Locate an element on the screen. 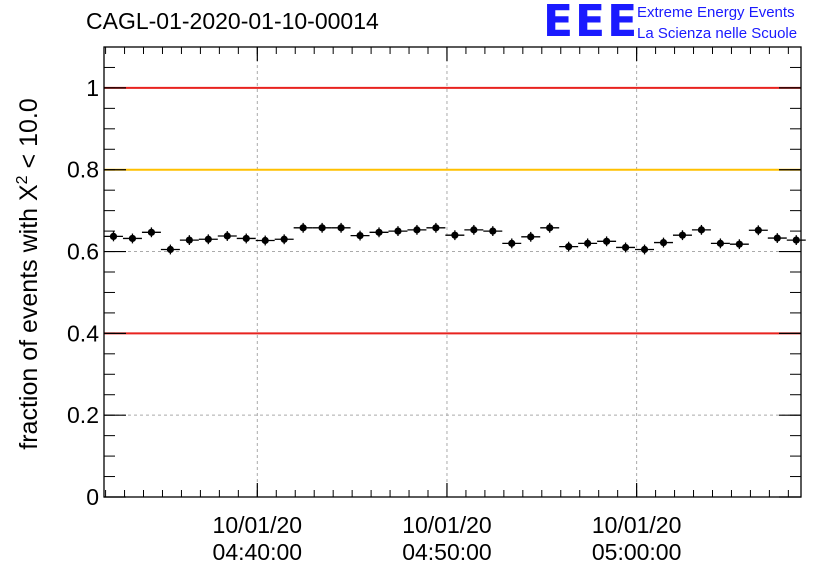 The width and height of the screenshot is (836, 572). logo-line-2: La Scienza nelle Scuole is located at coordinates (717, 33).